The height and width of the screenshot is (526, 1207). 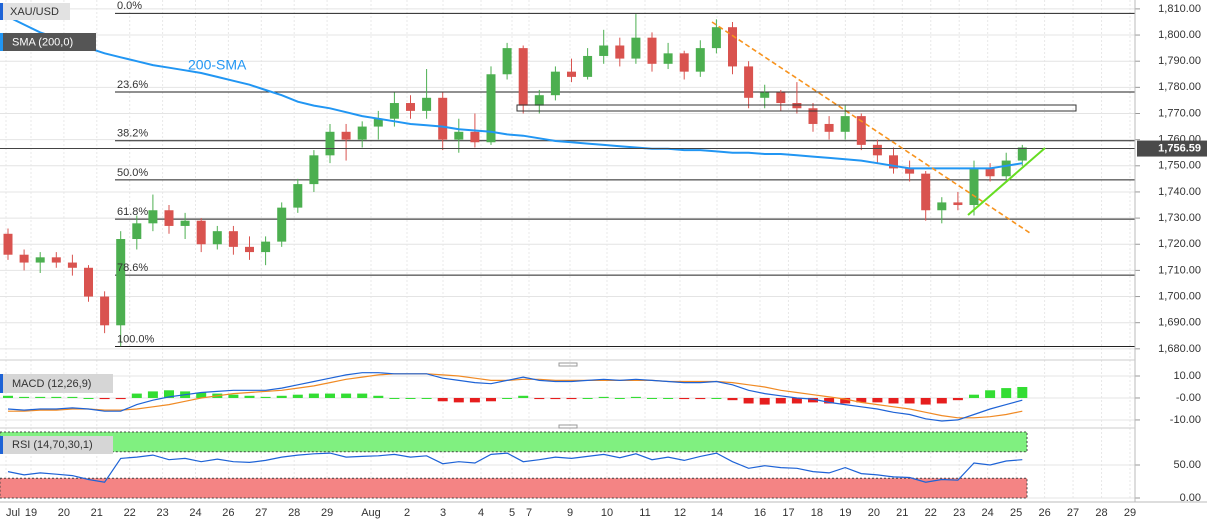 What do you see at coordinates (515, 396) in the screenshot?
I see `signal-line` at bounding box center [515, 396].